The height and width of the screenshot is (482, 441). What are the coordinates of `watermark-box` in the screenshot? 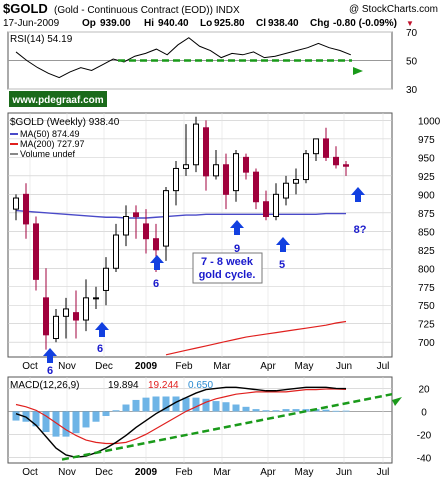 It's located at (58, 99).